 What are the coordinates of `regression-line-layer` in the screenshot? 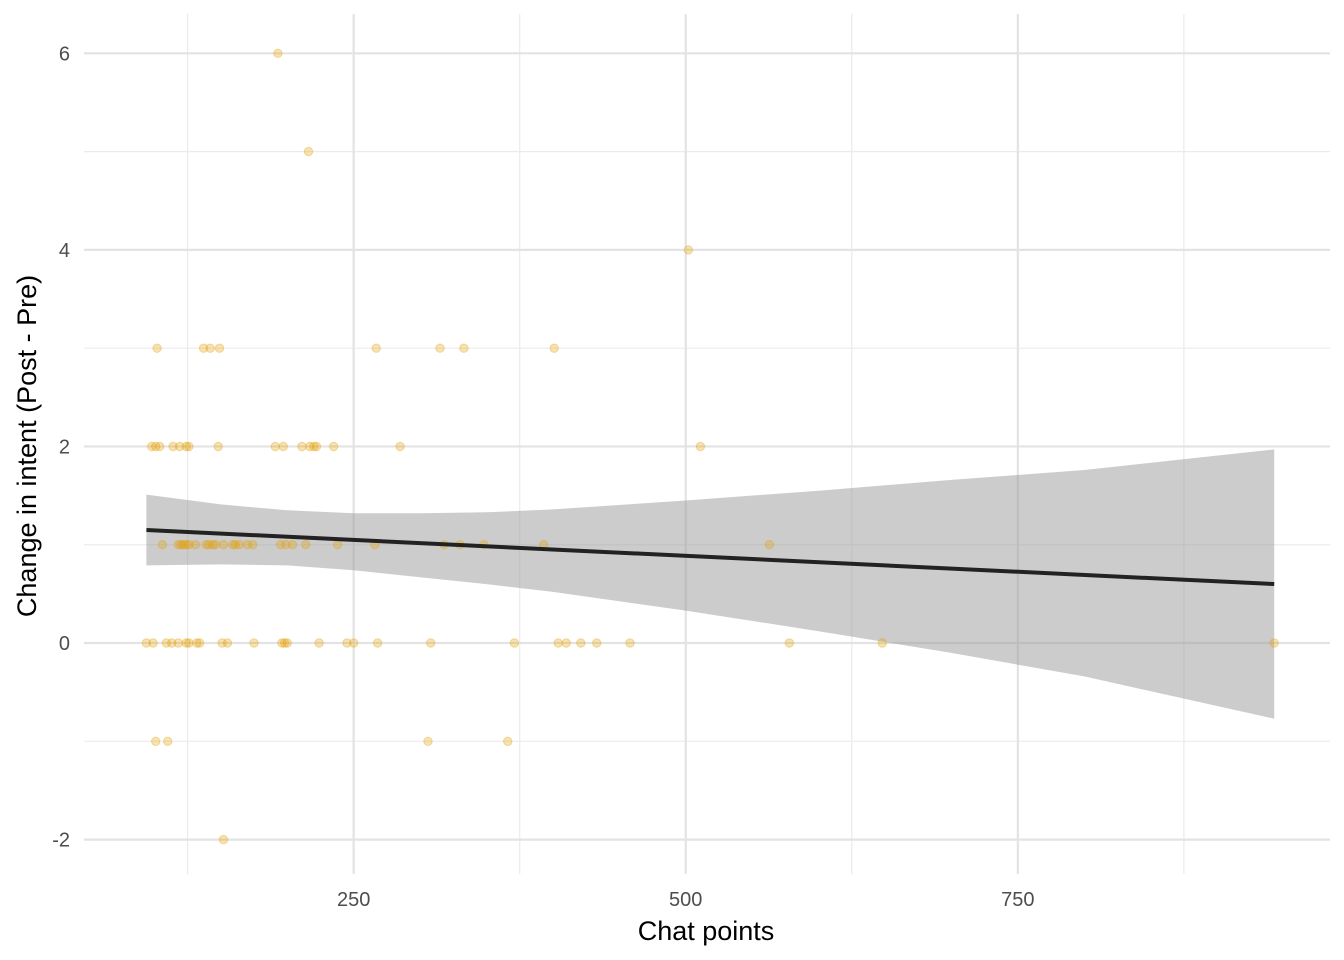 It's located at (710, 557).